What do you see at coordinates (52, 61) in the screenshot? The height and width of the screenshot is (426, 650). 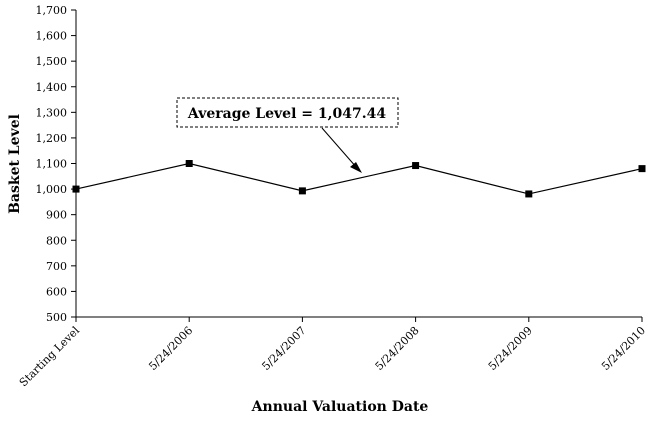 I see `y-tick-label: 1,500` at bounding box center [52, 61].